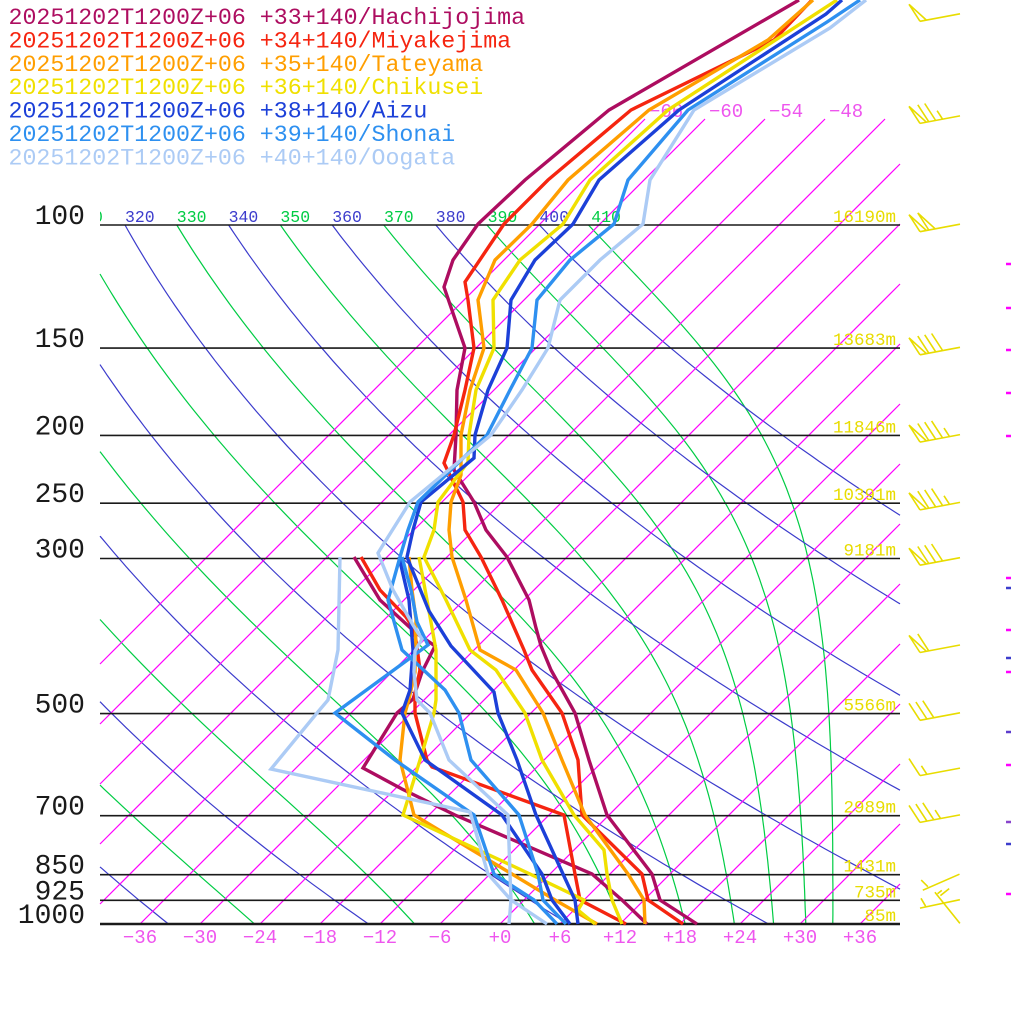  What do you see at coordinates (726, 112) in the screenshot?
I see `svg-text: −60` at bounding box center [726, 112].